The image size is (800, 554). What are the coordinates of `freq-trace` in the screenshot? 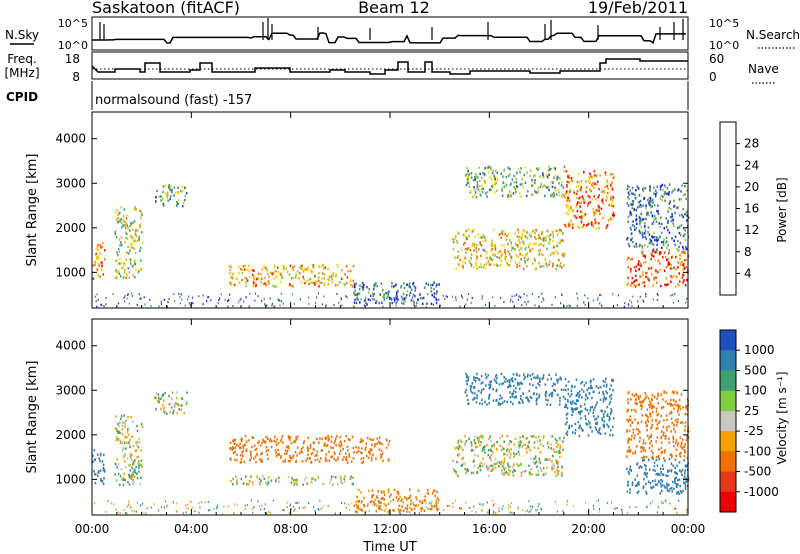 It's located at (389, 66).